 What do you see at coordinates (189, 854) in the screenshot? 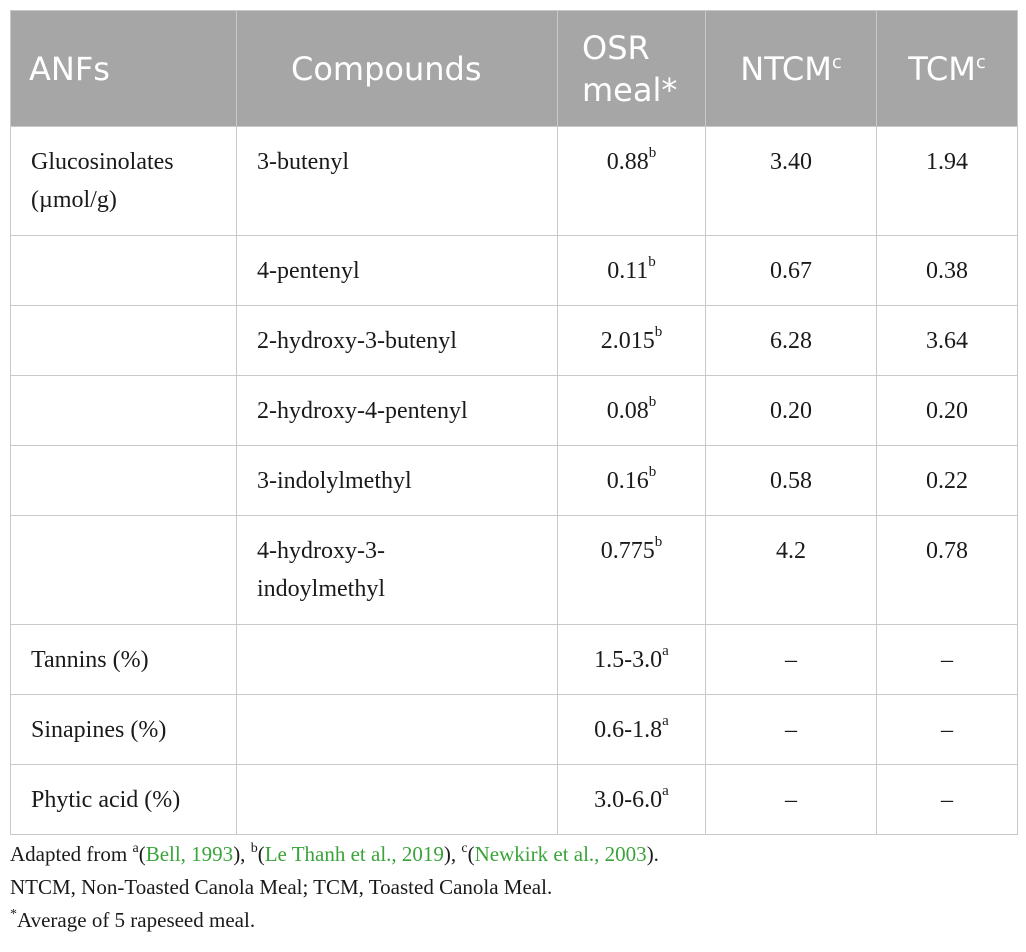
I see `citation-link-bell: Bell, 1993` at bounding box center [189, 854].